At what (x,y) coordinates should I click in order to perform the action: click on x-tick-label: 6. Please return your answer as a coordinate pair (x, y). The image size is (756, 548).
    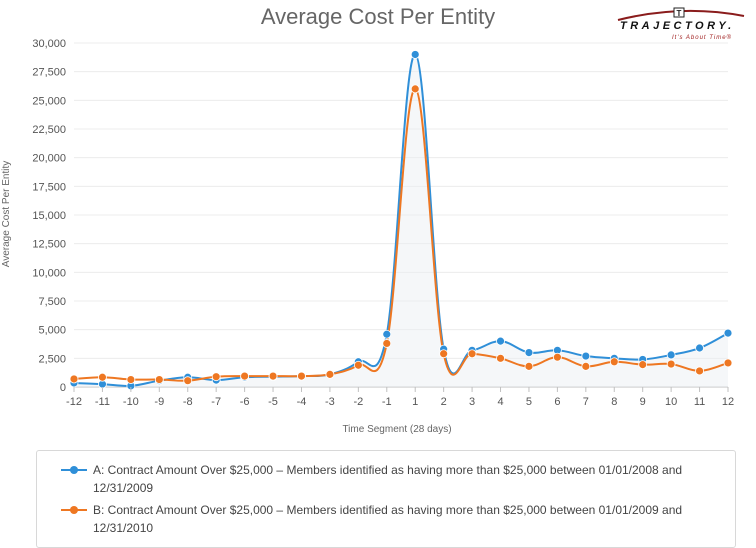
    Looking at the image, I should click on (557, 402).